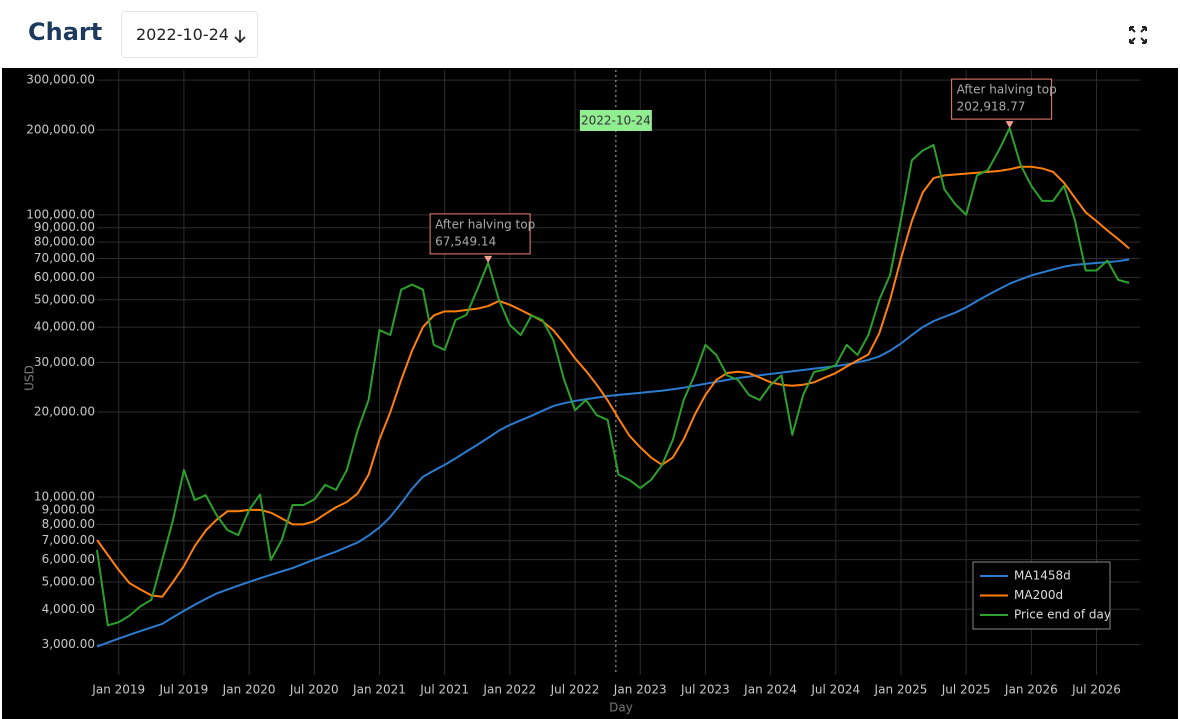  What do you see at coordinates (1138, 35) in the screenshot?
I see `expand-button` at bounding box center [1138, 35].